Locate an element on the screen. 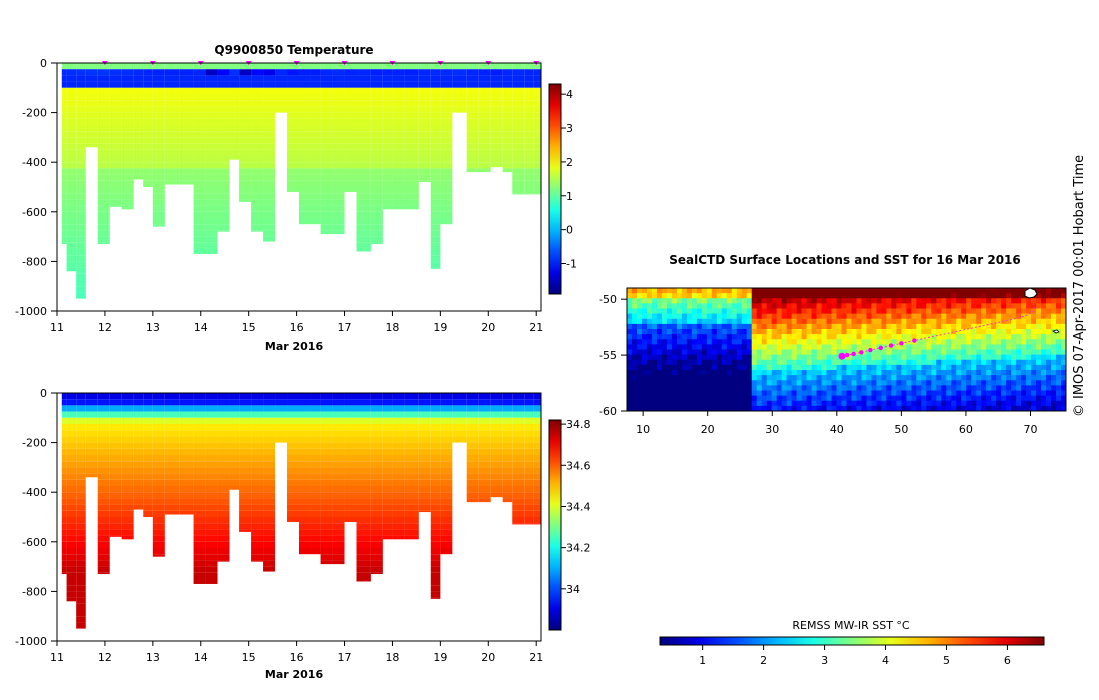 The width and height of the screenshot is (1099, 700). temperature-colorbar is located at coordinates (555, 189).